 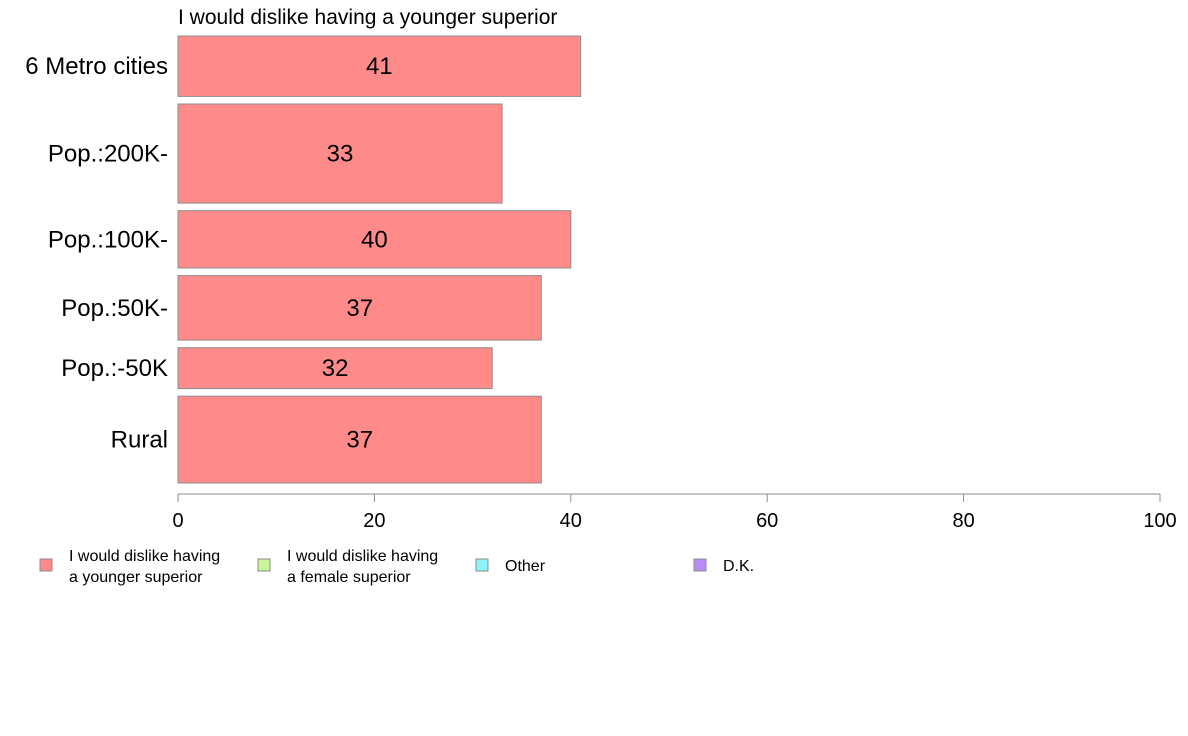 What do you see at coordinates (963, 521) in the screenshot?
I see `x-tick-label: 80` at bounding box center [963, 521].